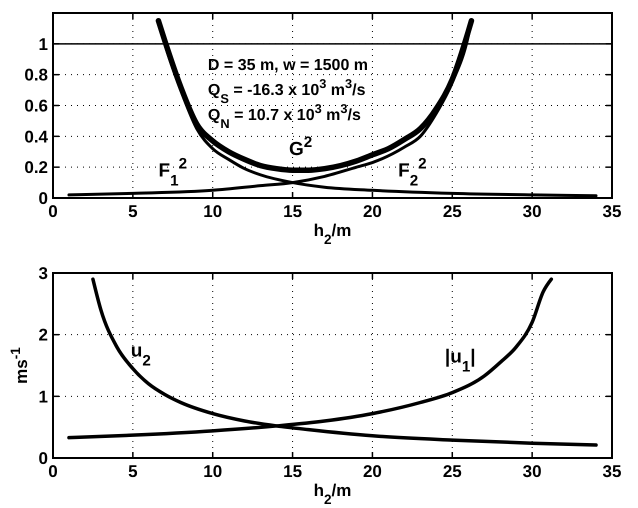 This screenshot has width=638, height=508. What do you see at coordinates (43, 273) in the screenshot?
I see `y-tick-label: 3` at bounding box center [43, 273].